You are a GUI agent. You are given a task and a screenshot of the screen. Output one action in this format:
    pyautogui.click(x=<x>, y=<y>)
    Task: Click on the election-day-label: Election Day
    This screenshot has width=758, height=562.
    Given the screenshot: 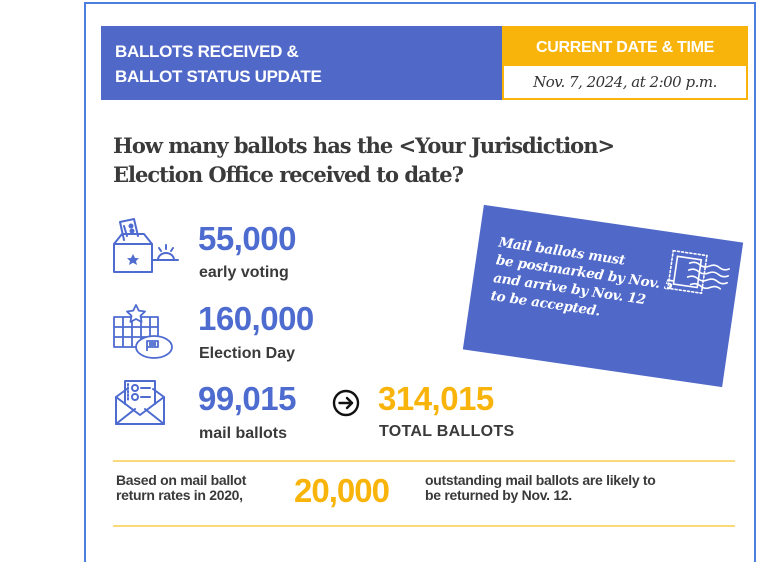 What is the action you would take?
    pyautogui.click(x=247, y=353)
    